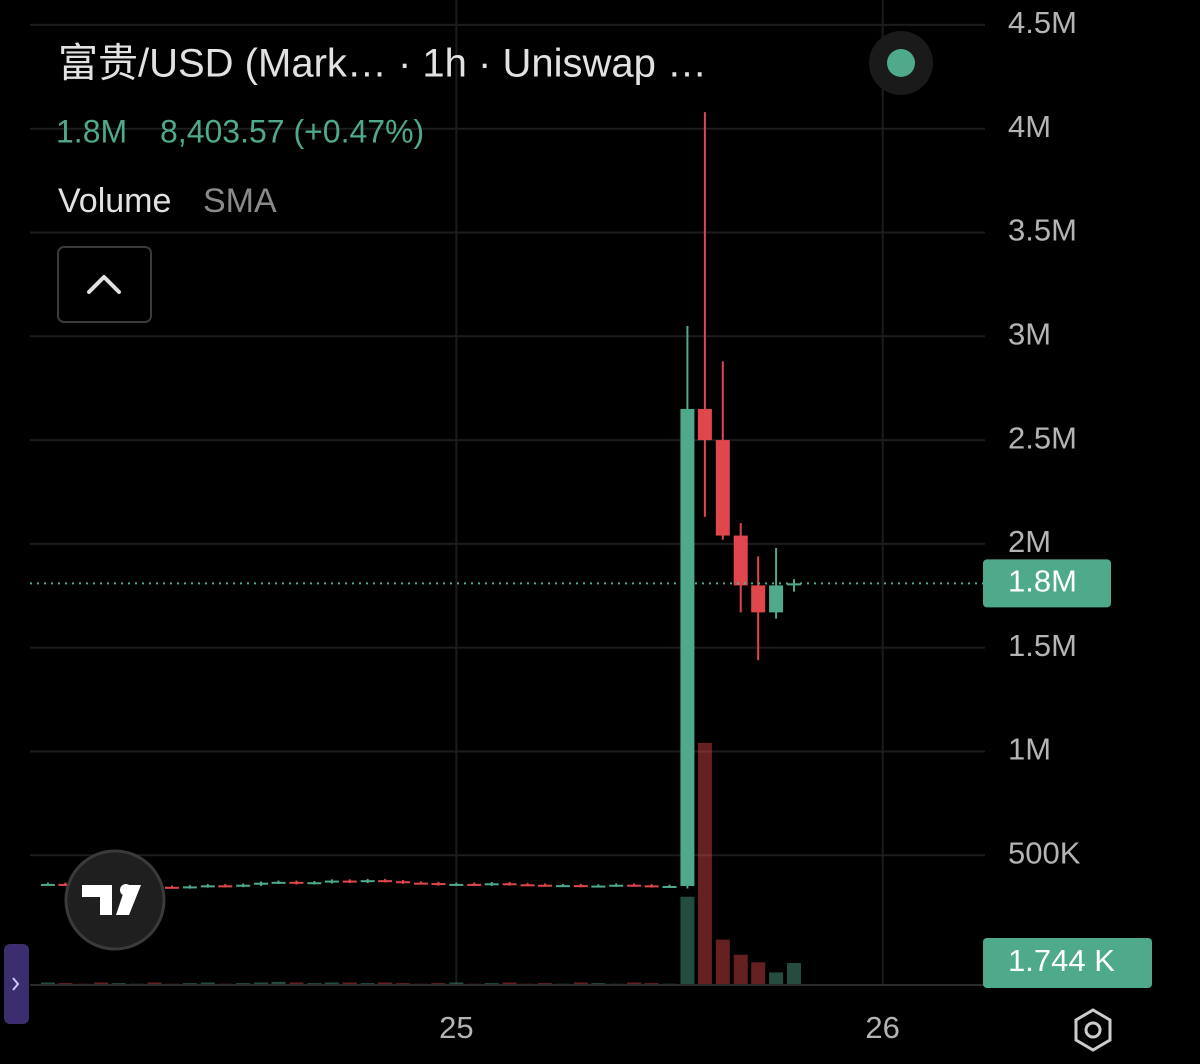 Image resolution: width=1200 pixels, height=1064 pixels. I want to click on volume-label-bg, so click(1067, 963).